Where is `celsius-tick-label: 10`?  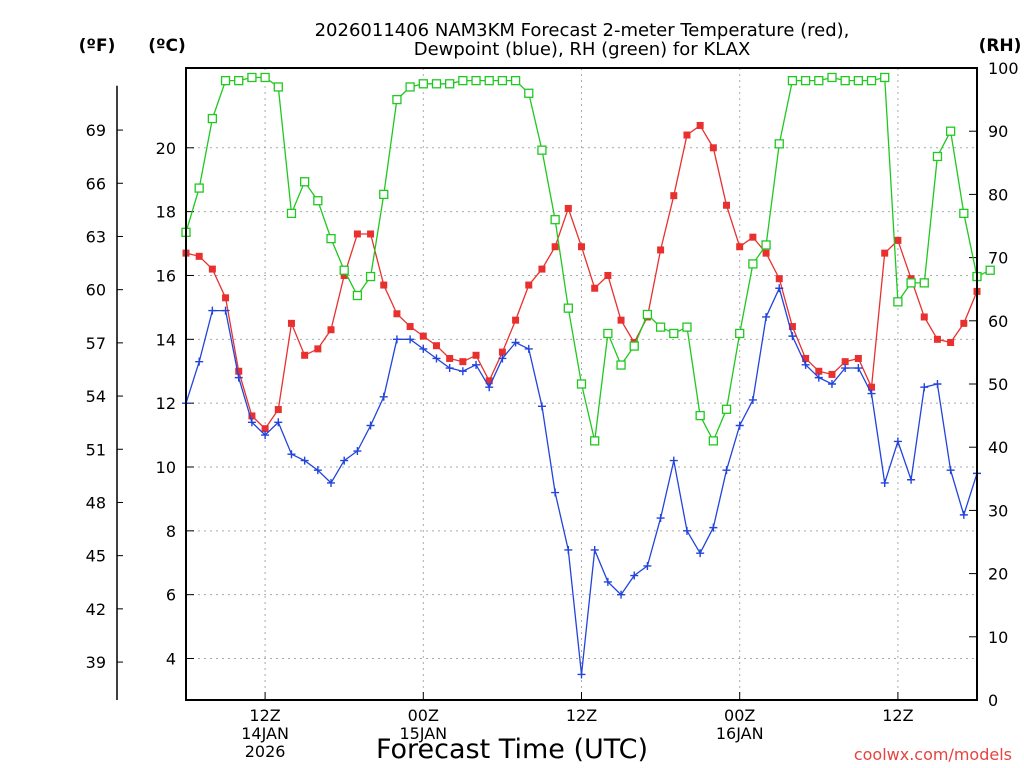 celsius-tick-label: 10 is located at coordinates (166, 467).